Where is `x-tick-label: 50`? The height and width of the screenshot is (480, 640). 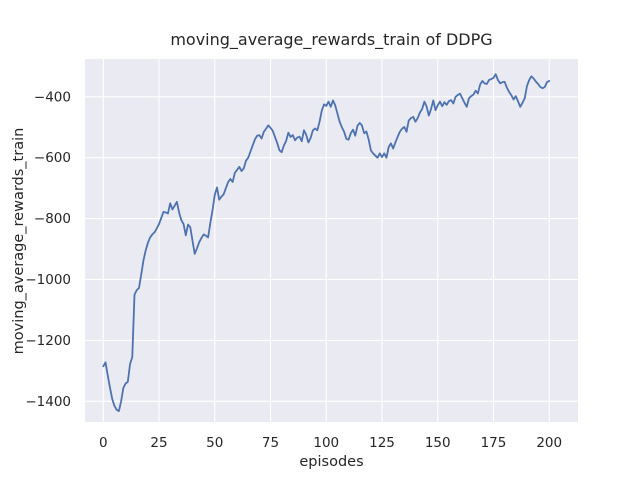
x-tick-label: 50 is located at coordinates (214, 443).